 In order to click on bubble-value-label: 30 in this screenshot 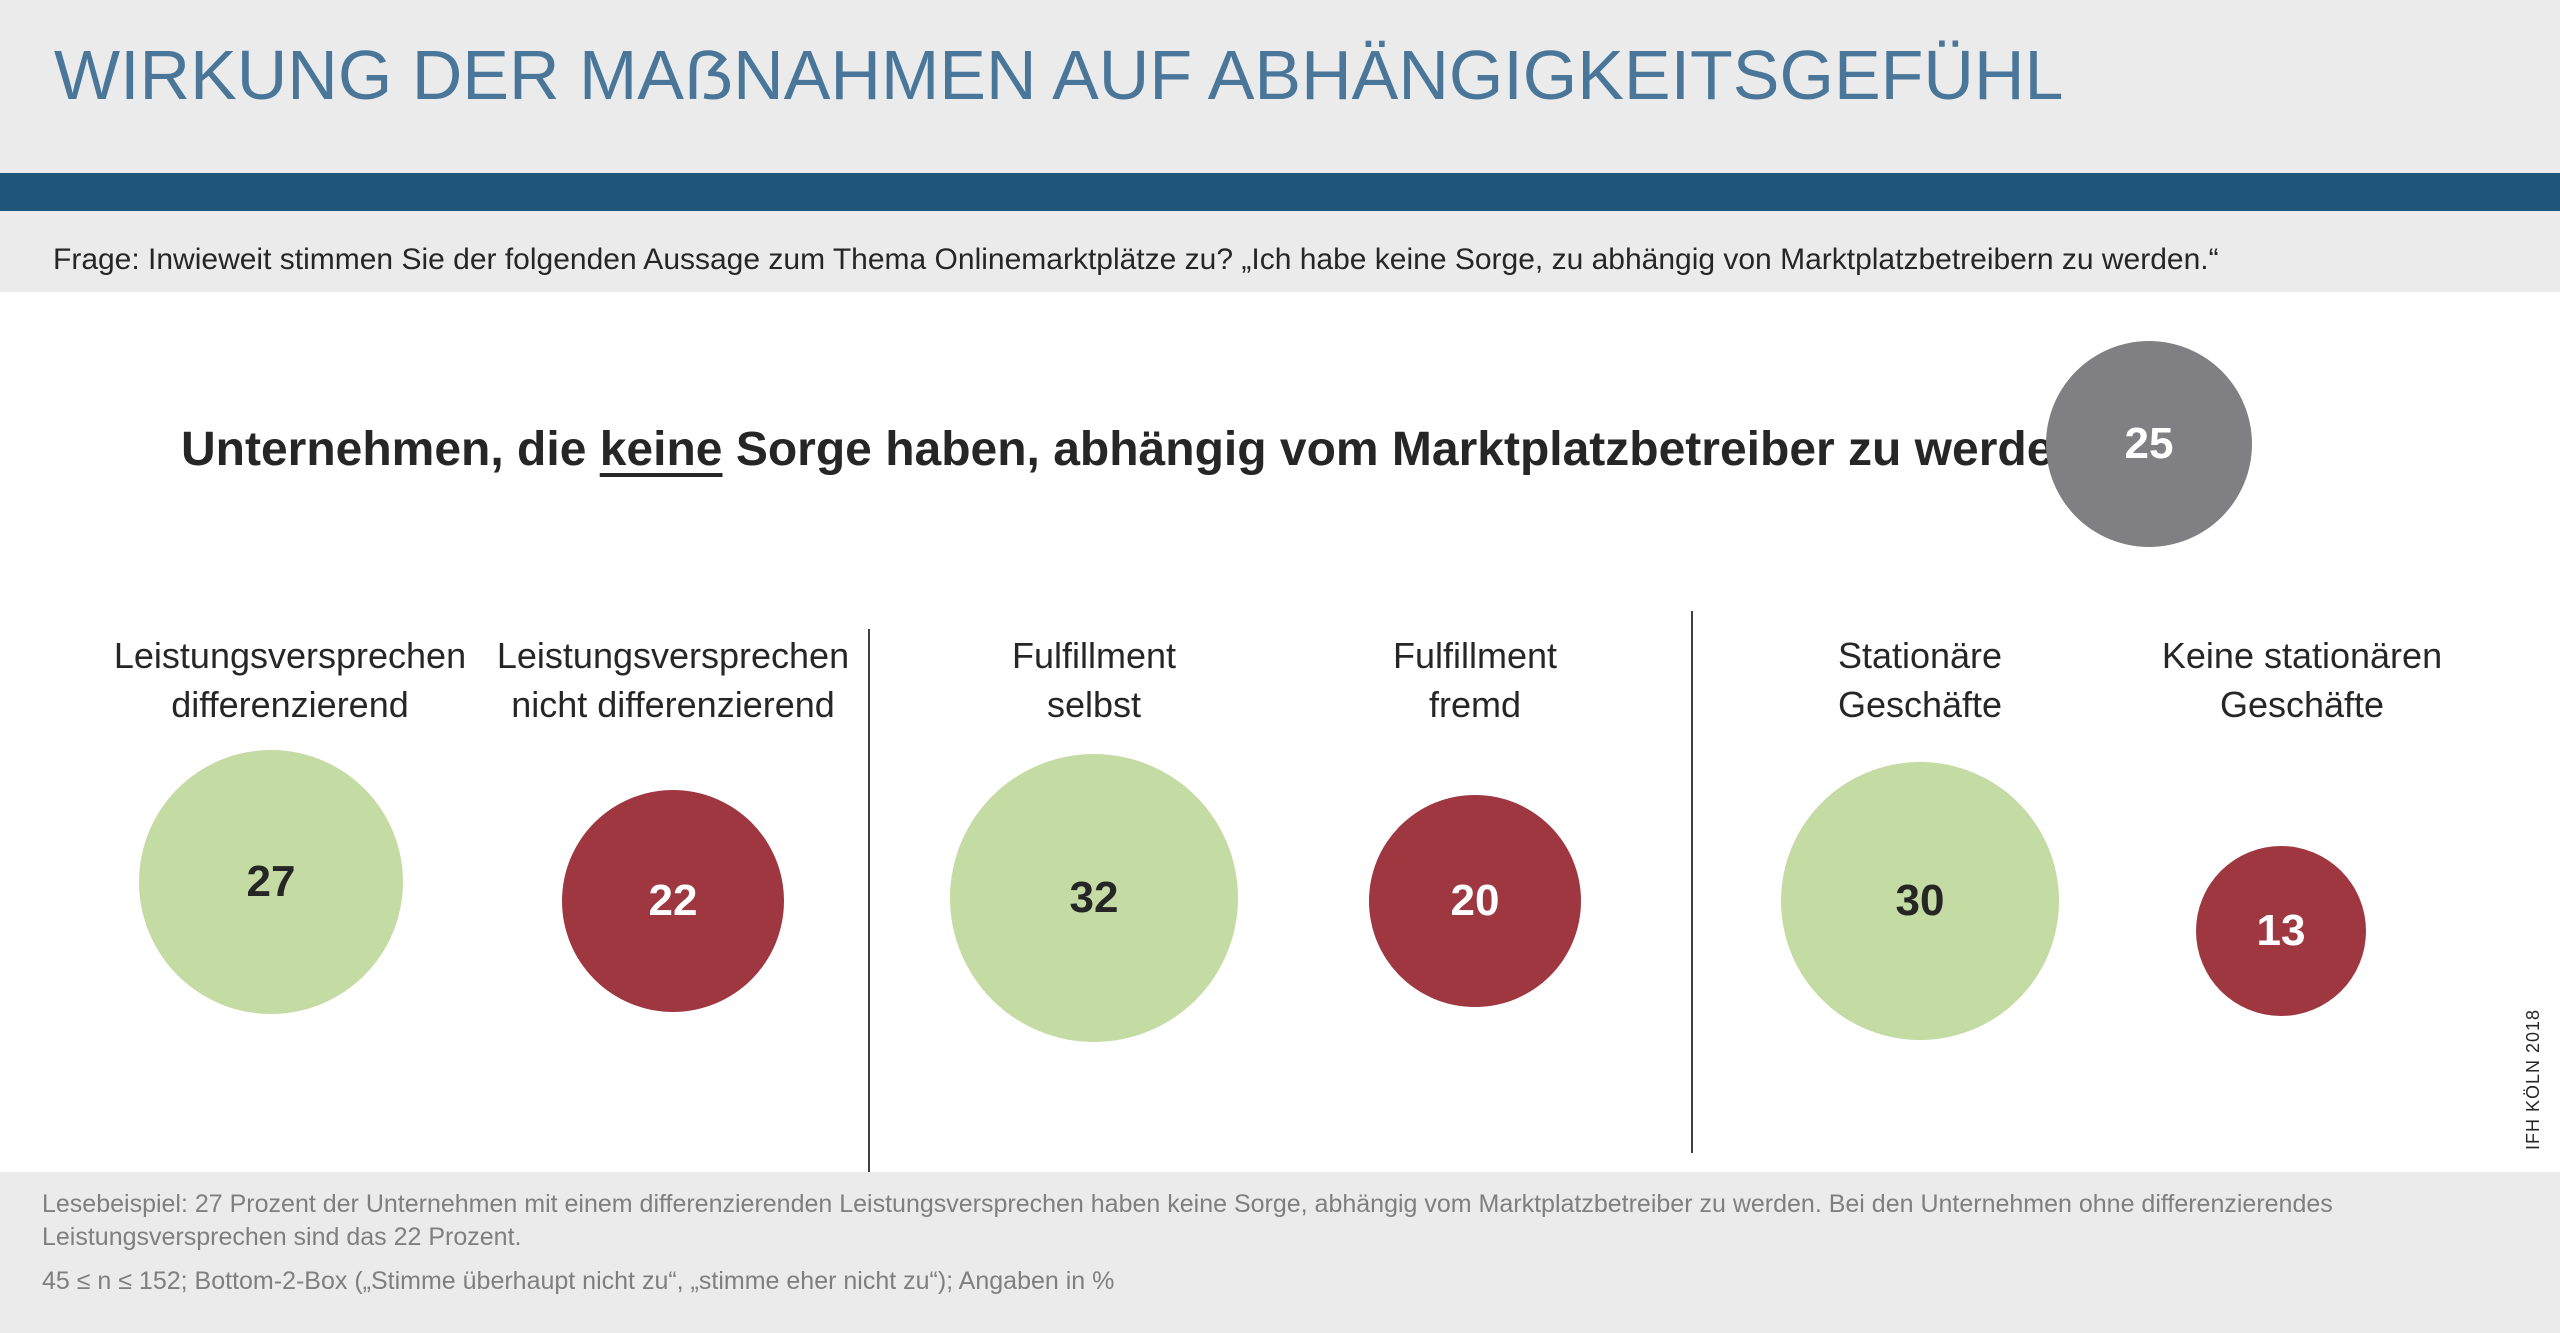, I will do `click(1920, 900)`.